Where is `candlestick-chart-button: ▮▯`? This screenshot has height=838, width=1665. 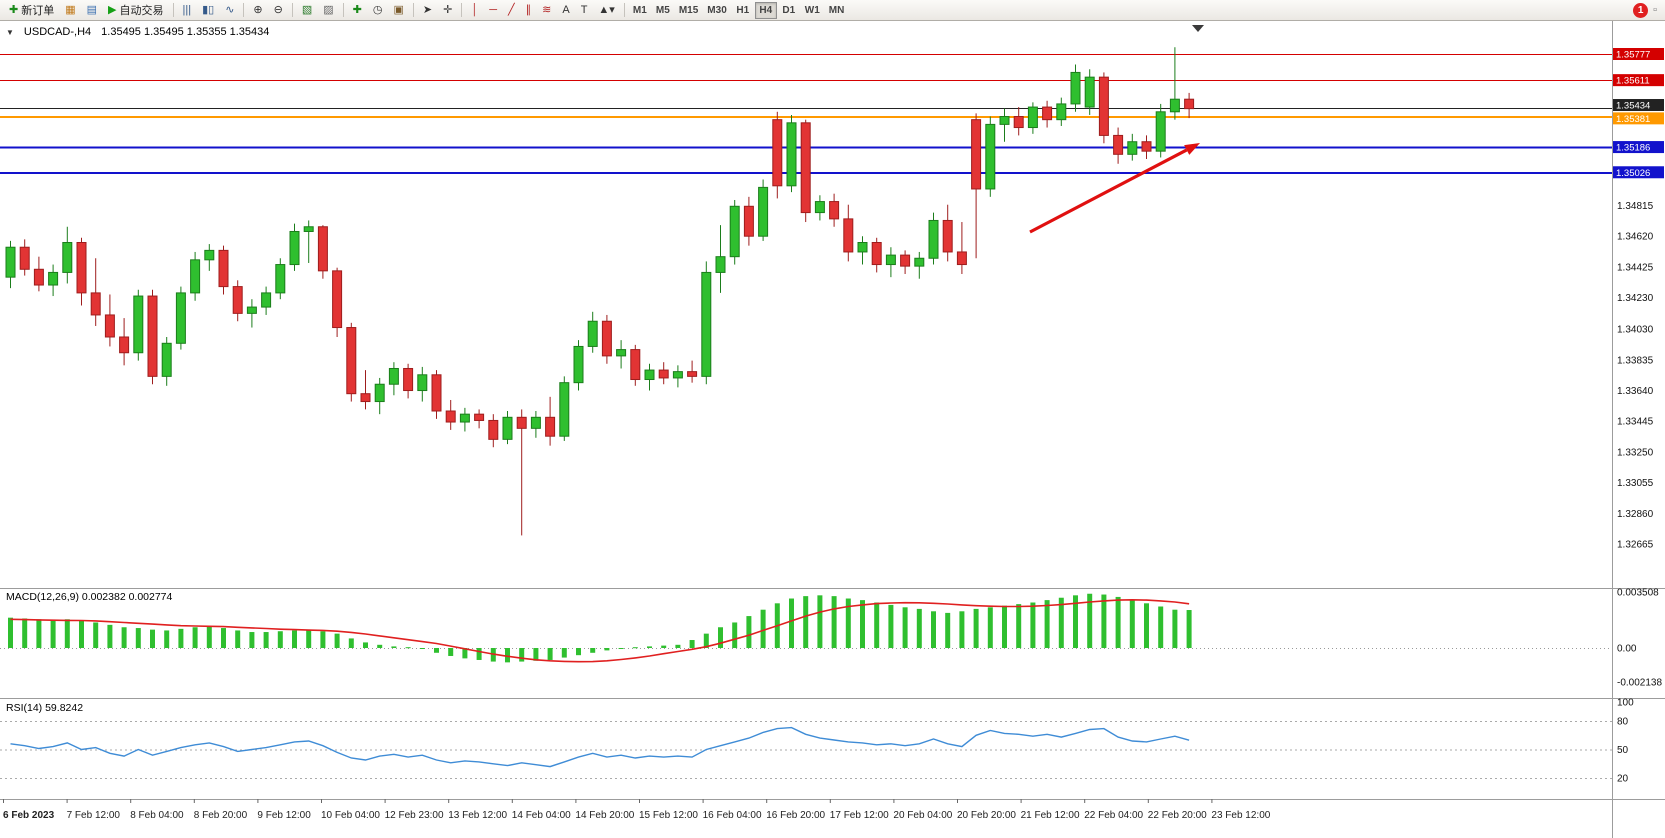
candlestick-chart-button: ▮▯ is located at coordinates (208, 10).